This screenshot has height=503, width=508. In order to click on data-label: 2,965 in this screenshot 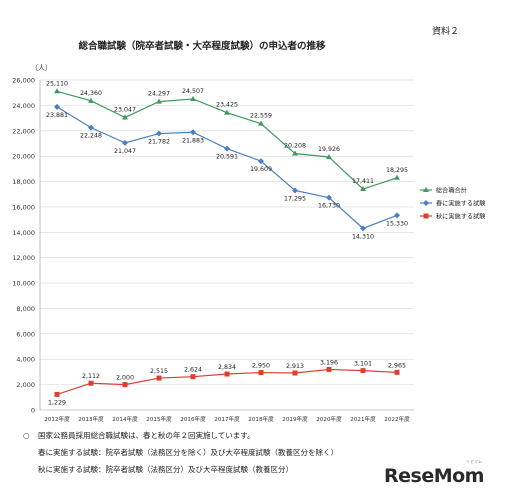, I will do `click(397, 365)`.